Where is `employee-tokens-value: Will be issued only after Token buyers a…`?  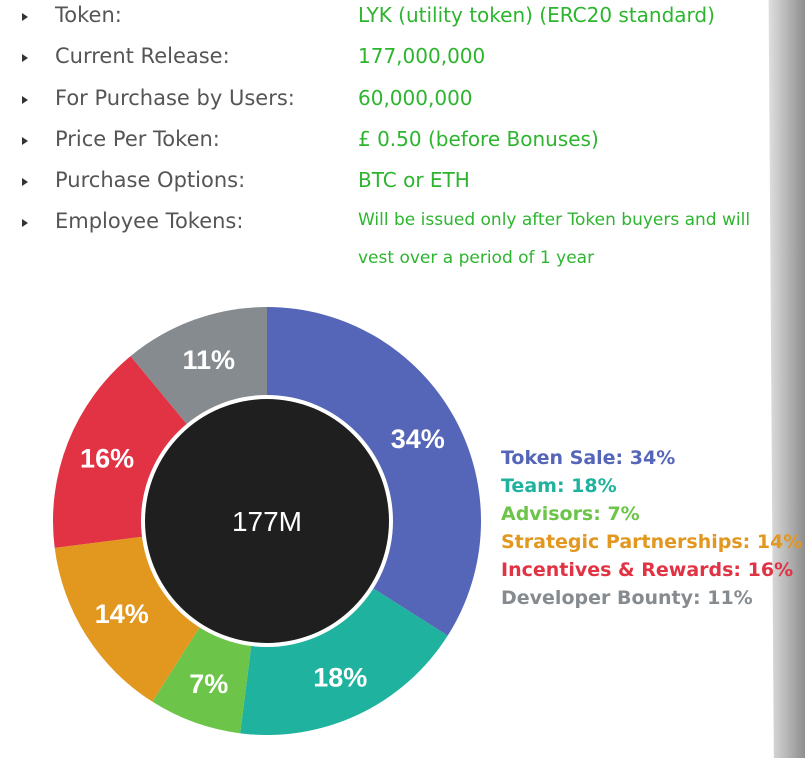
employee-tokens-value: Will be issued only after Token buyers a… is located at coordinates (554, 239).